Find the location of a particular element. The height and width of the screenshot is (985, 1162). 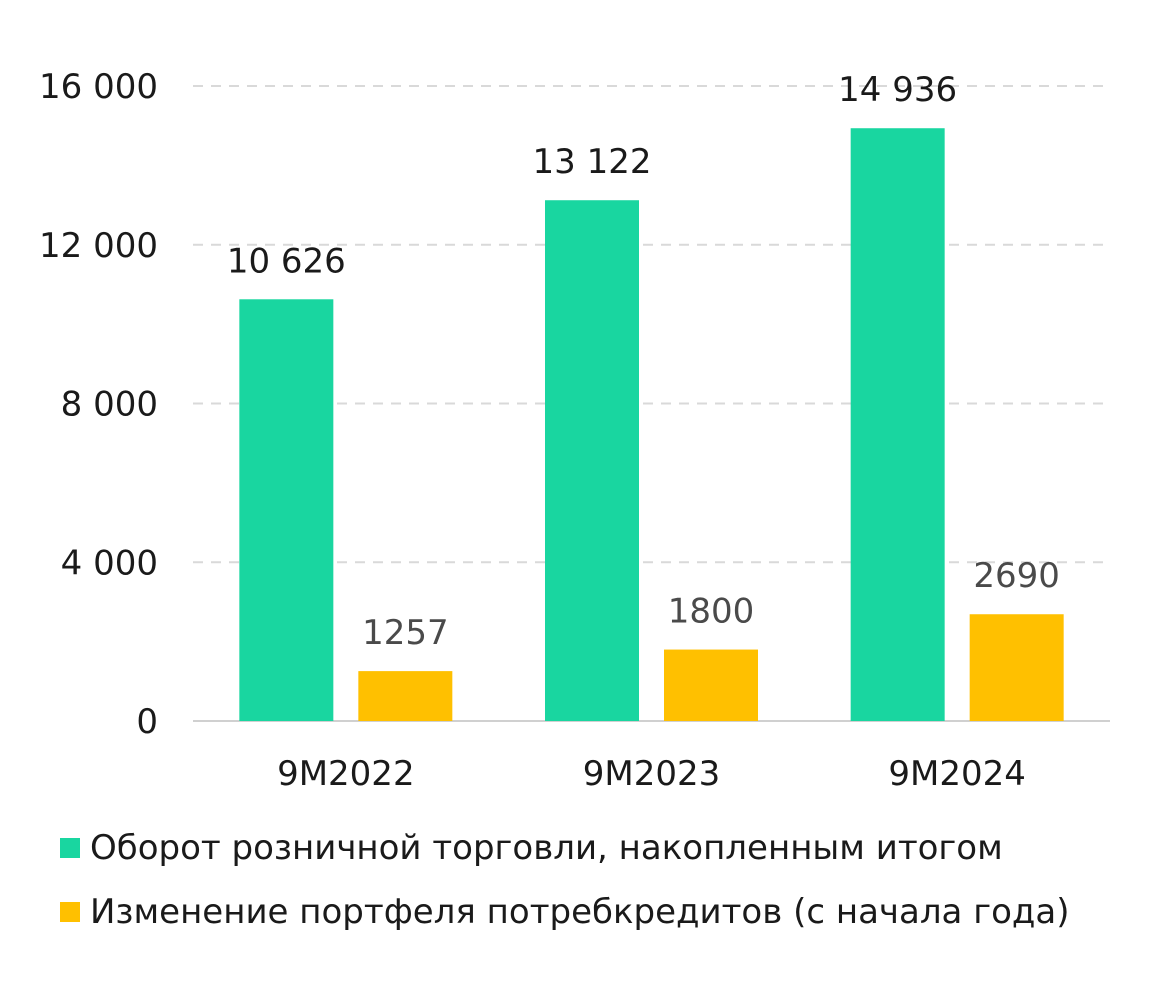

x-tick-label: 9M2023 is located at coordinates (652, 774).